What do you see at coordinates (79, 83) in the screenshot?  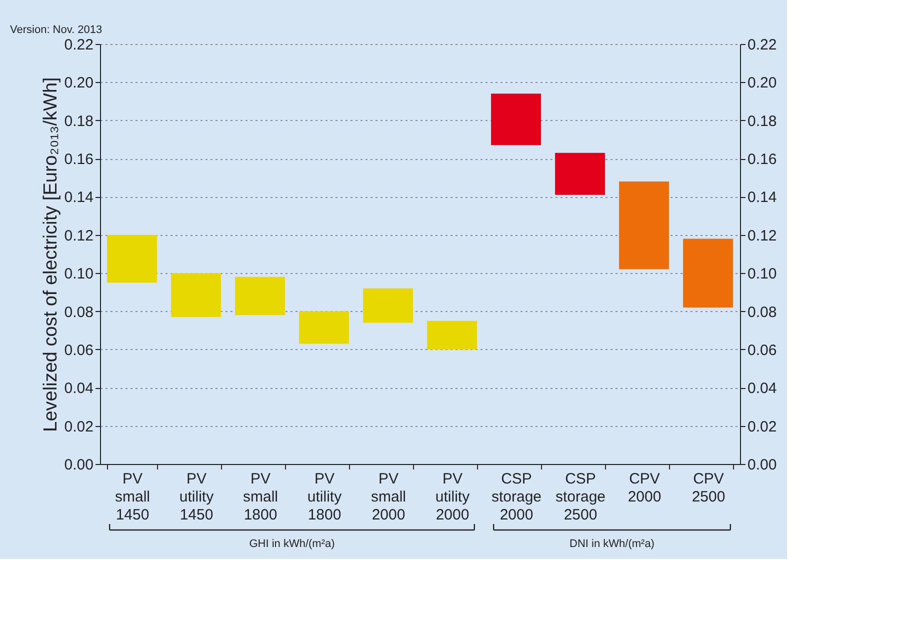 I see `y-tick-label: 0.20` at bounding box center [79, 83].